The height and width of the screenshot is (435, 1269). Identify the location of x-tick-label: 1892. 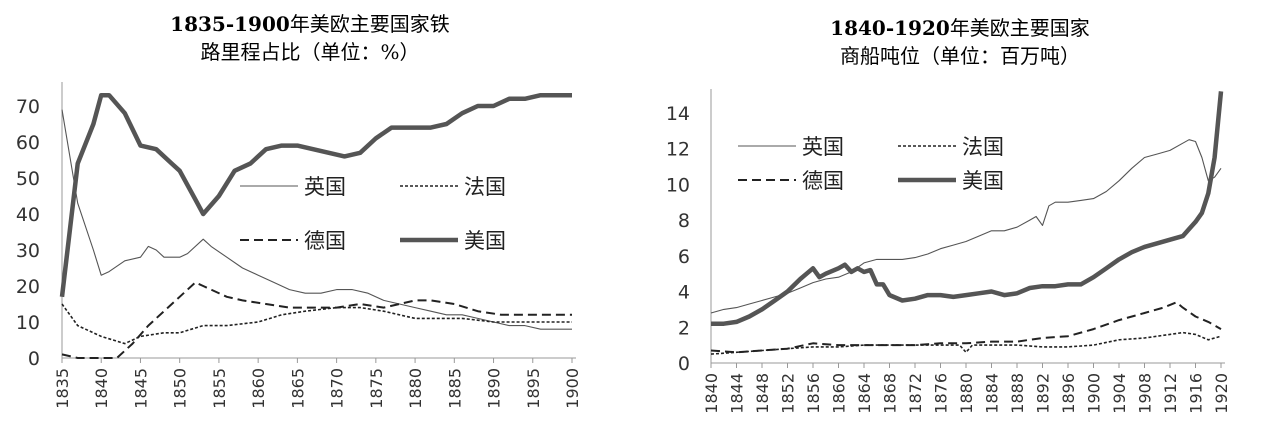
(1043, 393).